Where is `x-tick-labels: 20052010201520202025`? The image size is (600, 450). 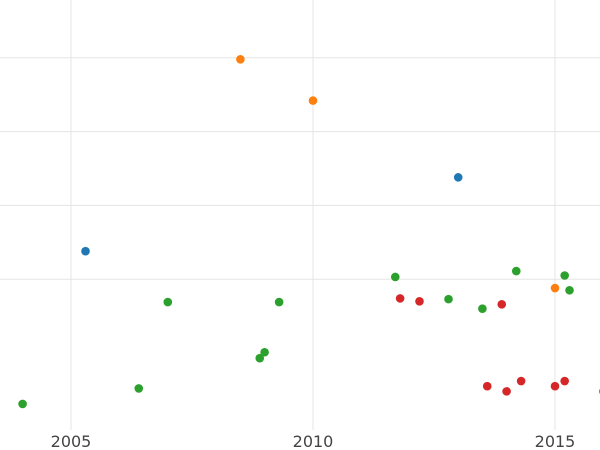
x-tick-labels: 20052010201520202025 is located at coordinates (313, 441).